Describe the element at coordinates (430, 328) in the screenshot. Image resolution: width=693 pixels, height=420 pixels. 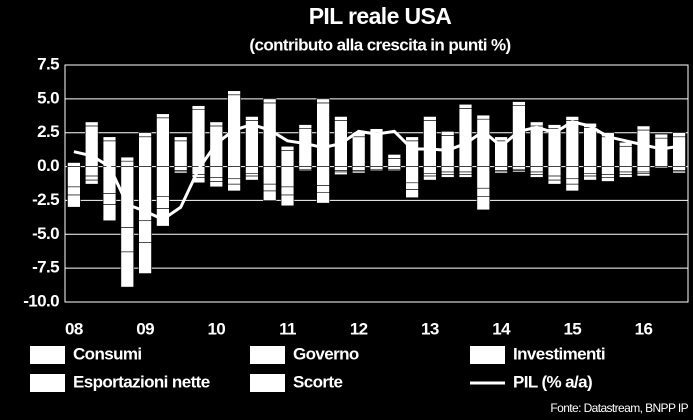
I see `x-tick-label: 13` at that location.